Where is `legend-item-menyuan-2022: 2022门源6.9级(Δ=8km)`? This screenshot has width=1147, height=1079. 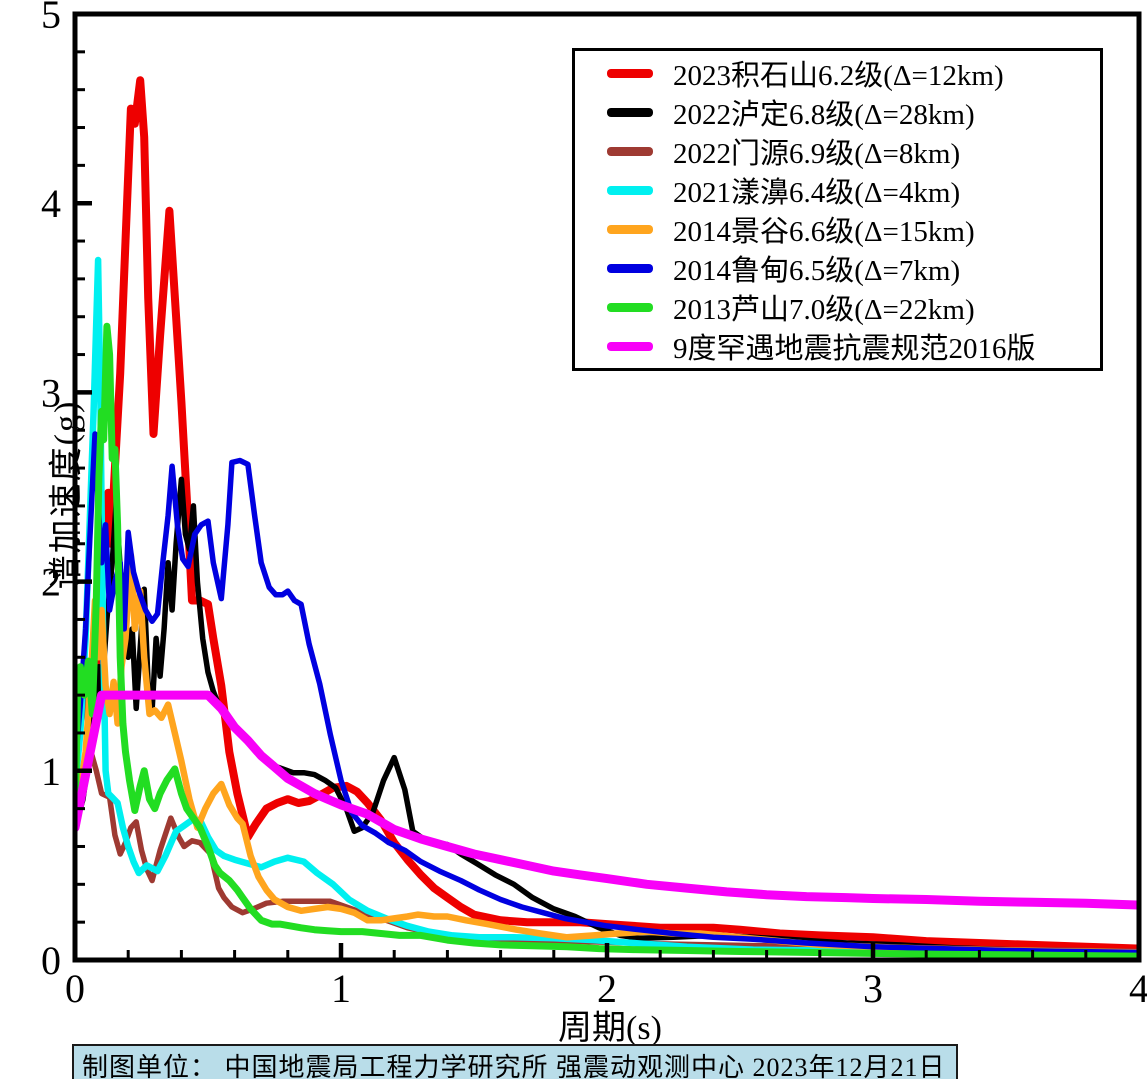
legend-item-menyuan-2022: 2022门源6.9级(Δ=8km) is located at coordinates (853, 151).